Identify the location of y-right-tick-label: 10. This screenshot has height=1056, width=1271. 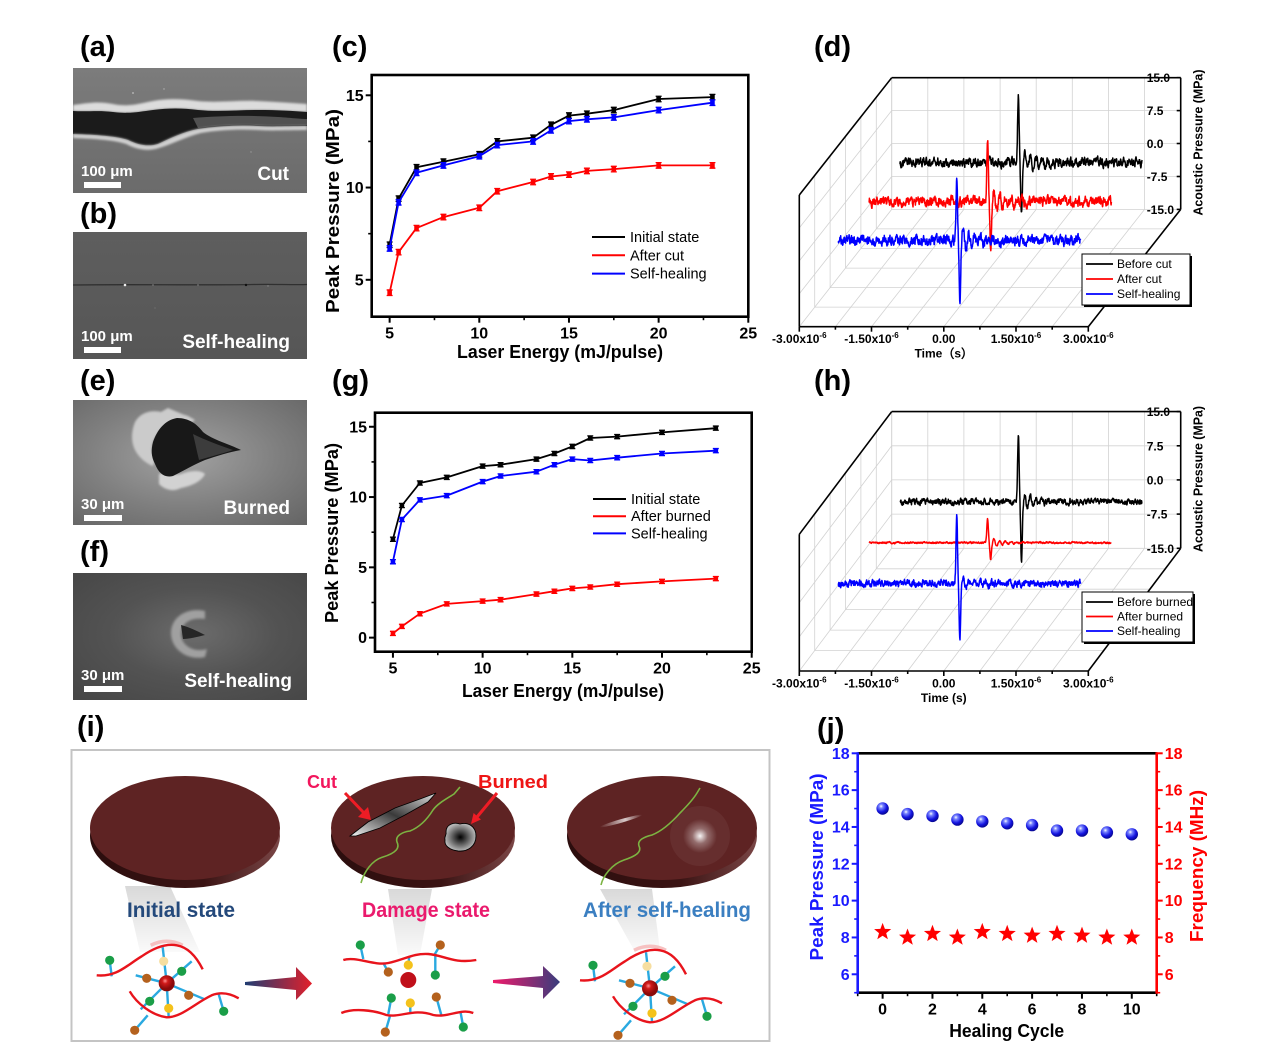
(1174, 901).